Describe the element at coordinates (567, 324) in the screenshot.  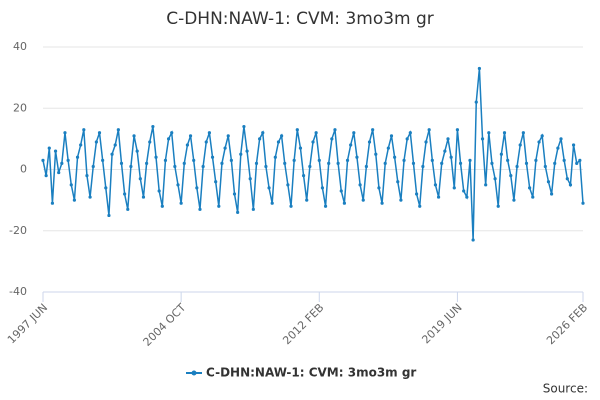
I see `x-tick-label: 2026 FEB` at that location.